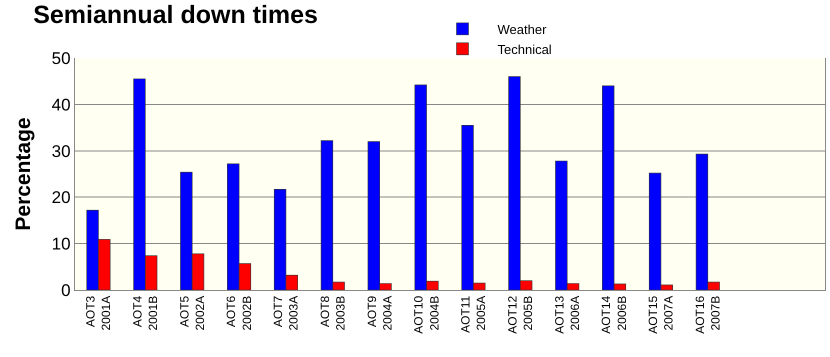 The height and width of the screenshot is (357, 830). I want to click on x-tick-label: AOT6 2002B, so click(239, 313).